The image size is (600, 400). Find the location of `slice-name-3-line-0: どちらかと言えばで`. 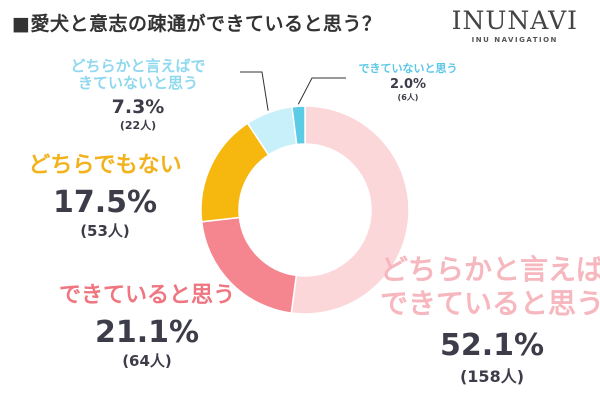

slice-name-3-line-0: どちらかと言えばで is located at coordinates (138, 66).